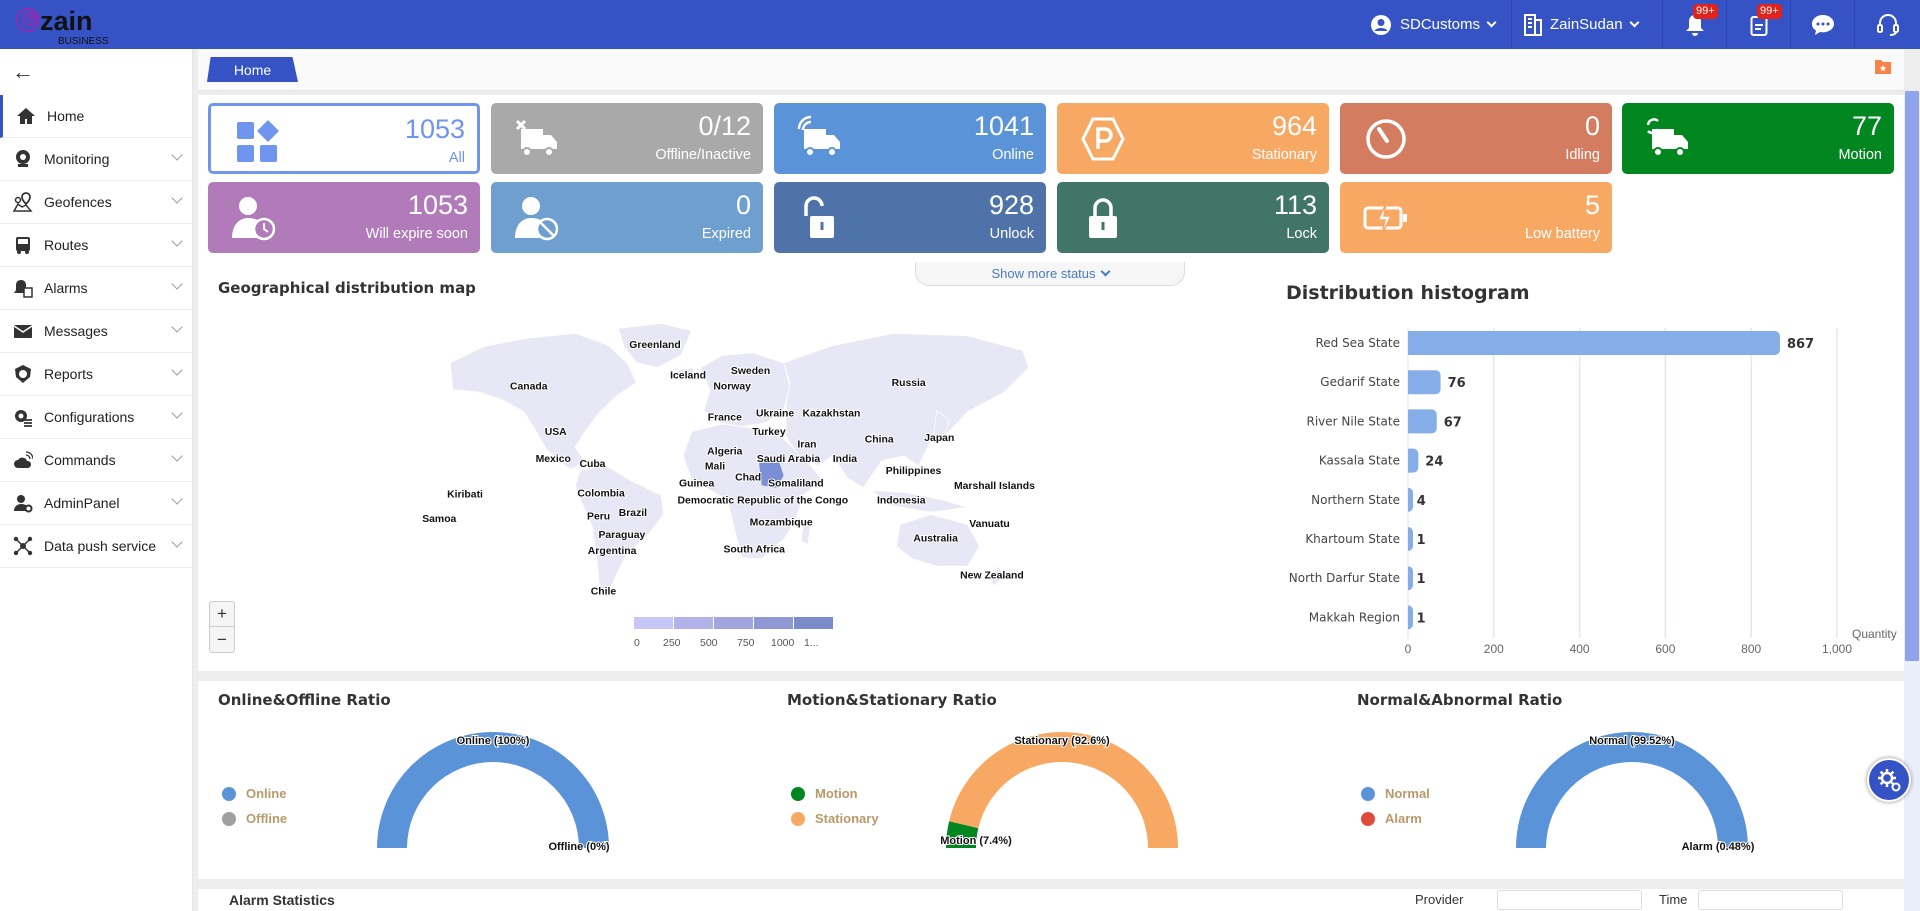  I want to click on donut-slice-normal, so click(1632, 790).